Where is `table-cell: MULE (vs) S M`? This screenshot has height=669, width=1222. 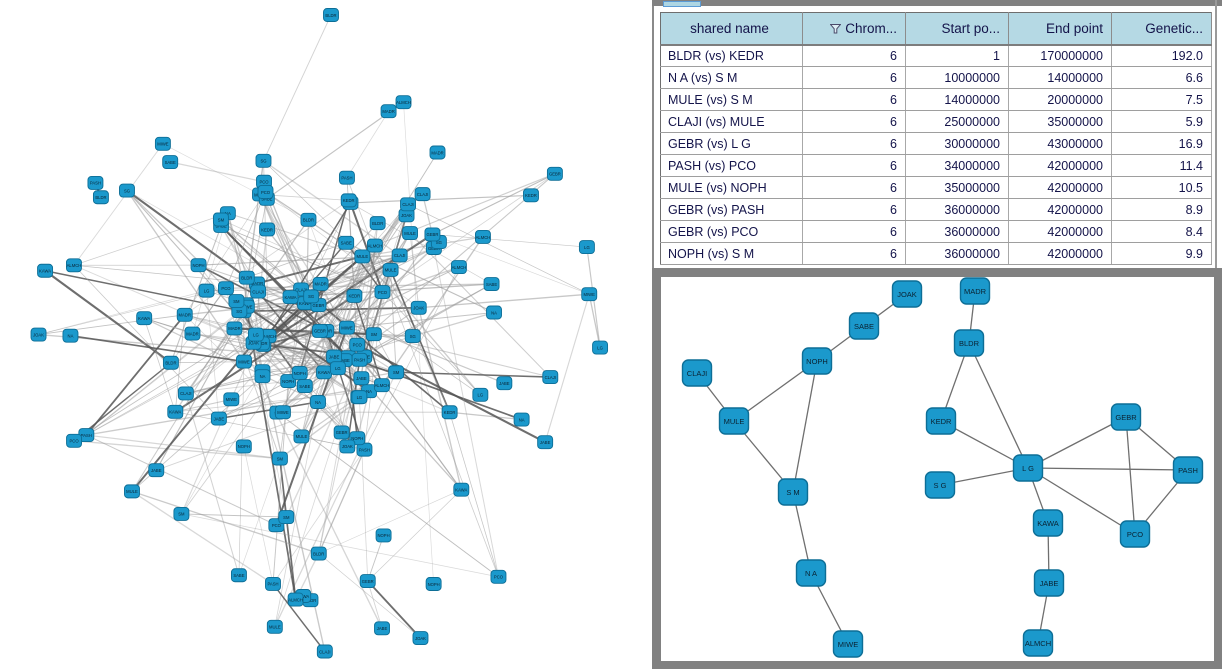
table-cell: MULE (vs) S M is located at coordinates (731, 99).